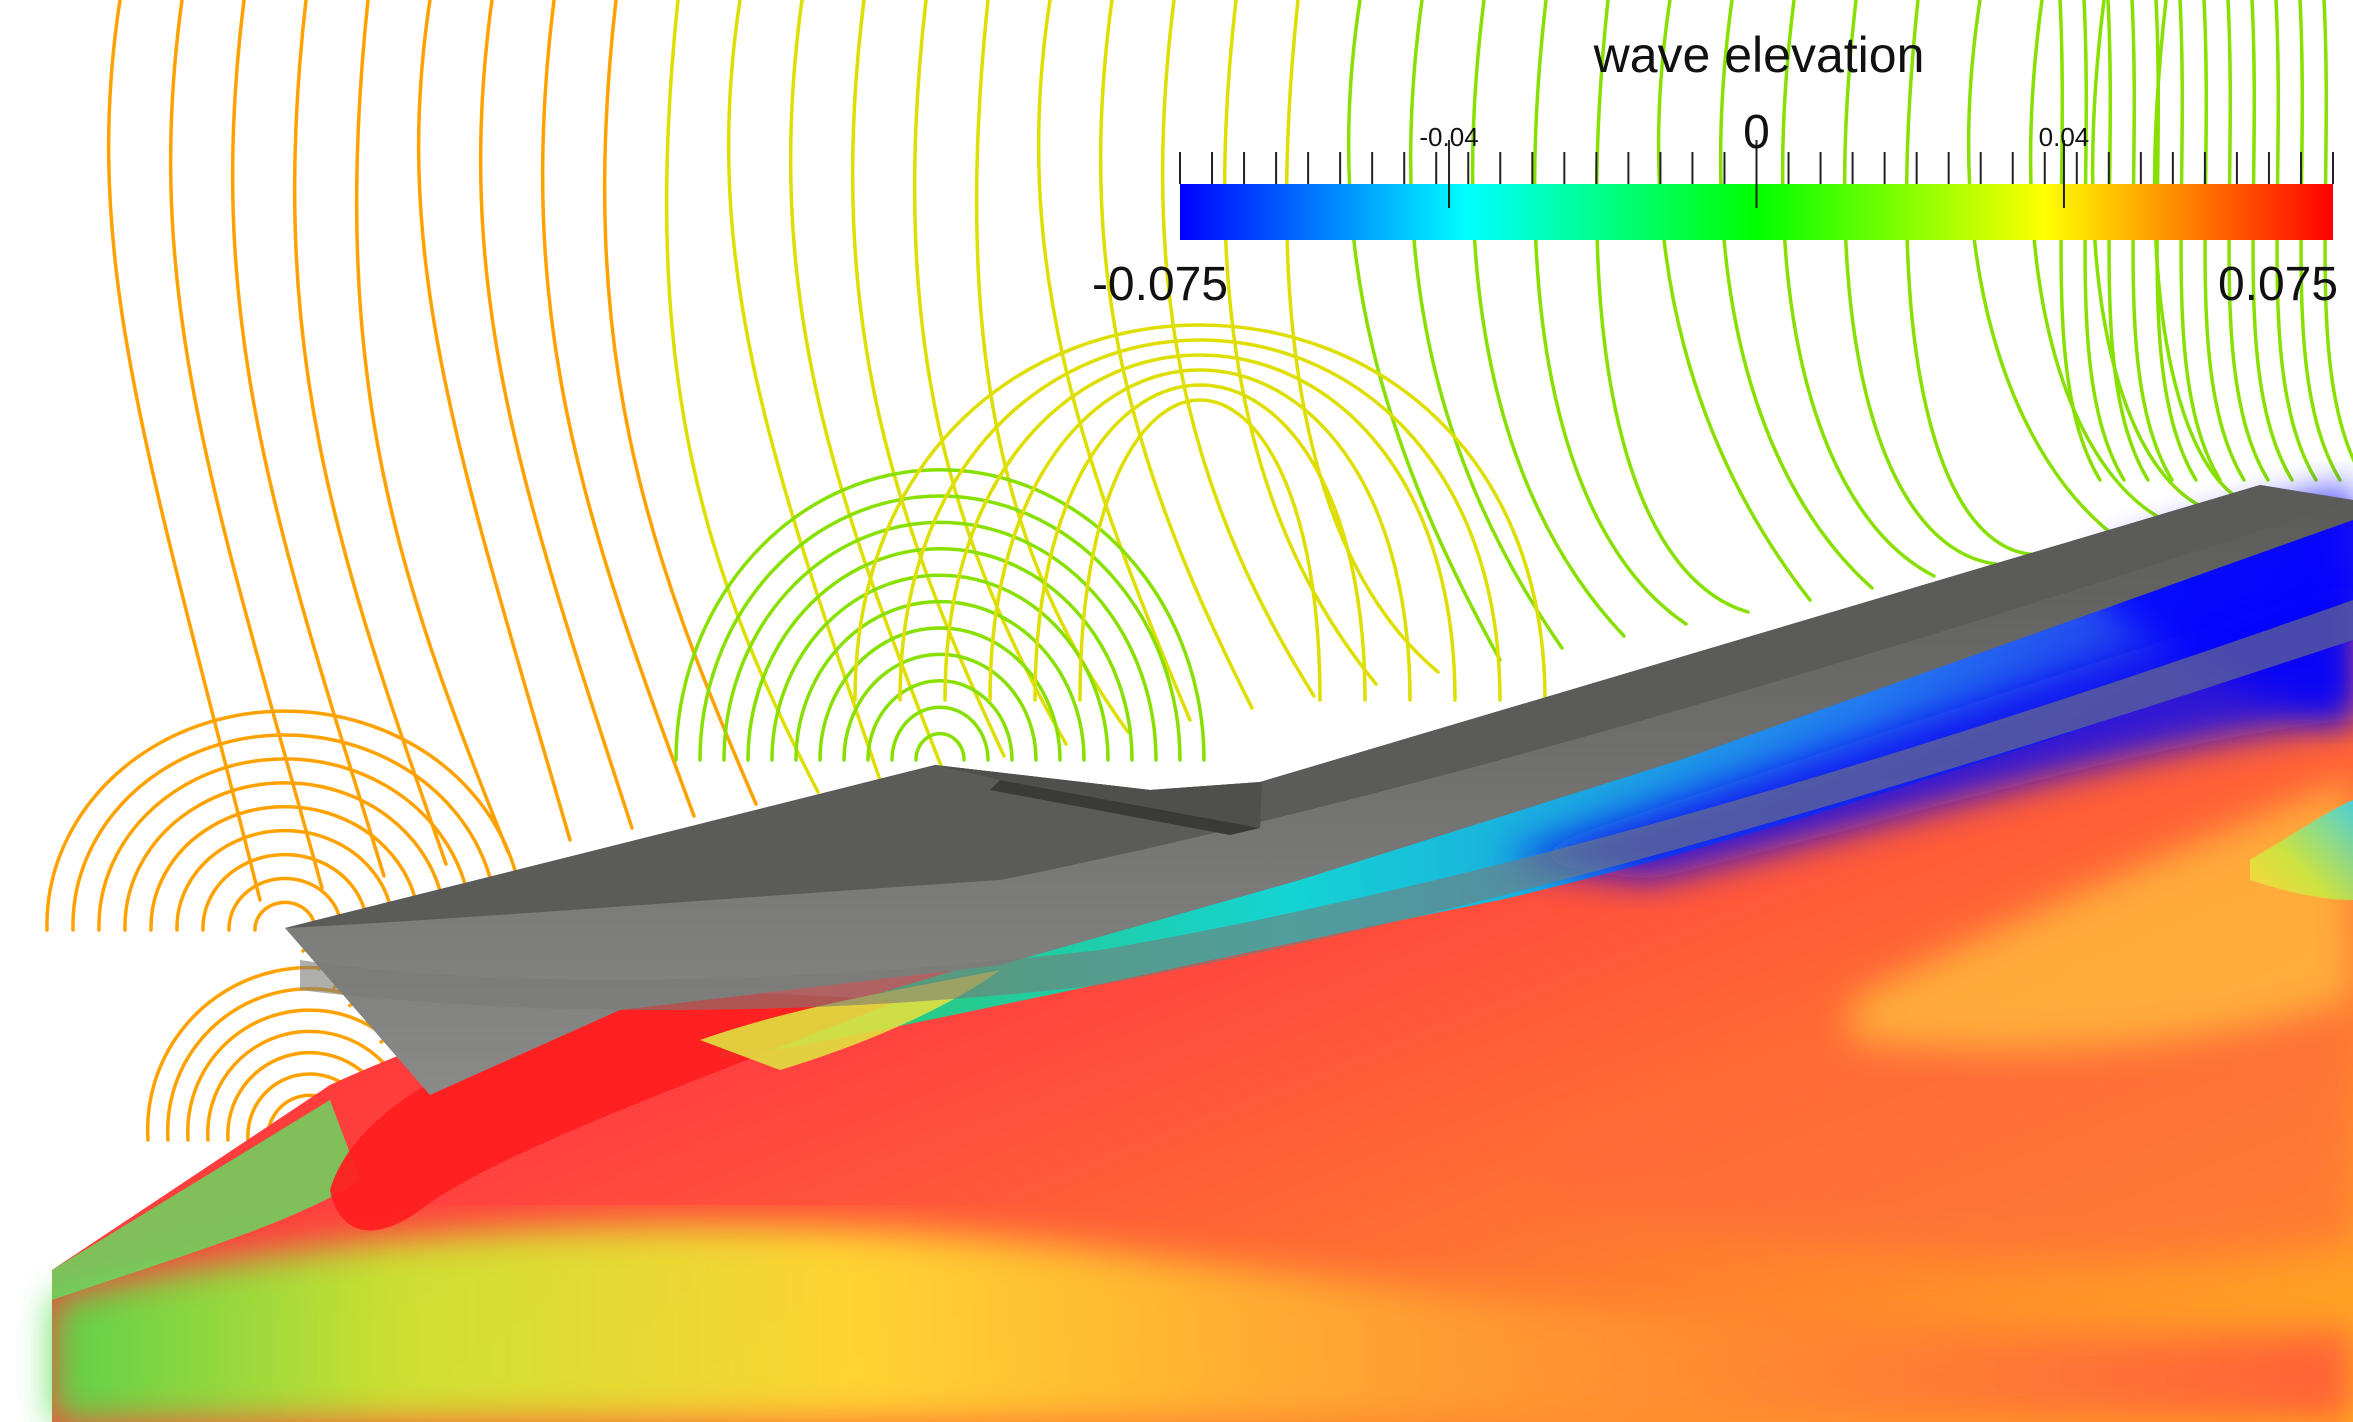 This screenshot has height=1422, width=2353. I want to click on colorbar-legend: wave elevation -0.04 0 0.04 -0.075 0.075, so click(1715, 169).